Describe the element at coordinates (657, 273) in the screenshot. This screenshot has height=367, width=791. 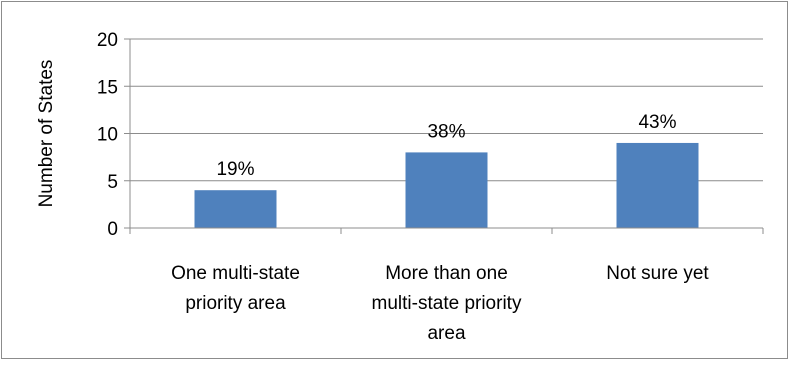
I see `x-tick-label: Not sure yet` at that location.